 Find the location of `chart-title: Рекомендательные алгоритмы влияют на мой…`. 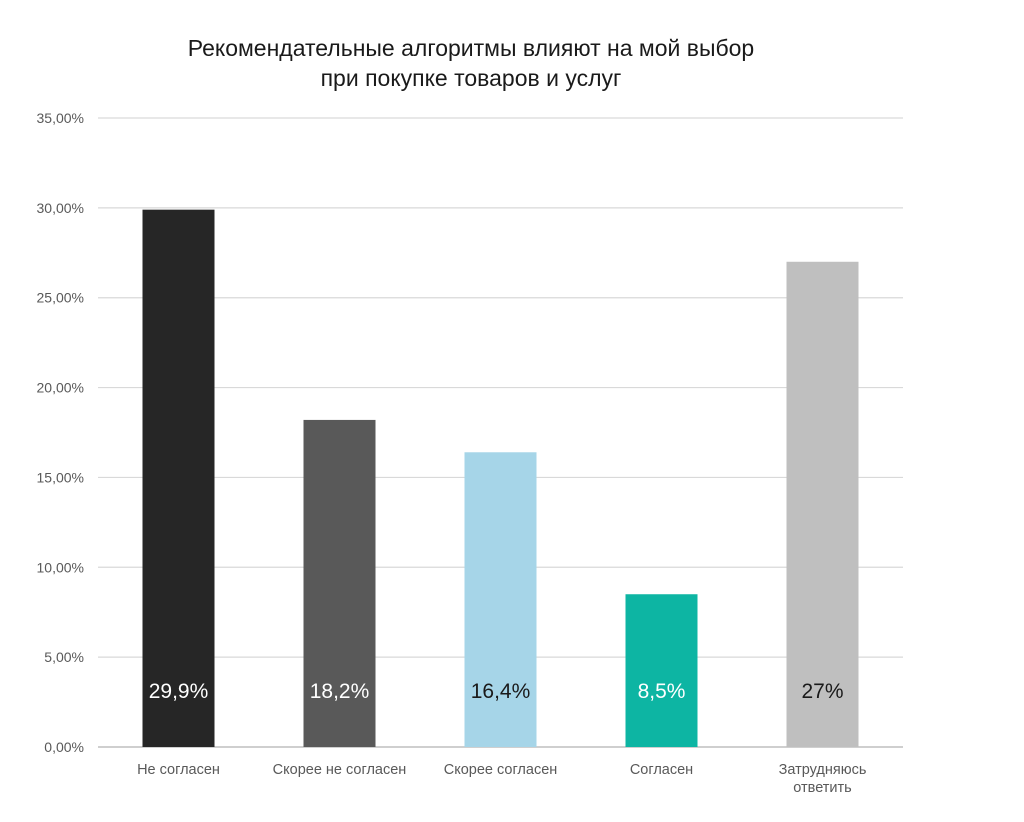

chart-title: Рекомендательные алгоритмы влияют на мой… is located at coordinates (471, 63).